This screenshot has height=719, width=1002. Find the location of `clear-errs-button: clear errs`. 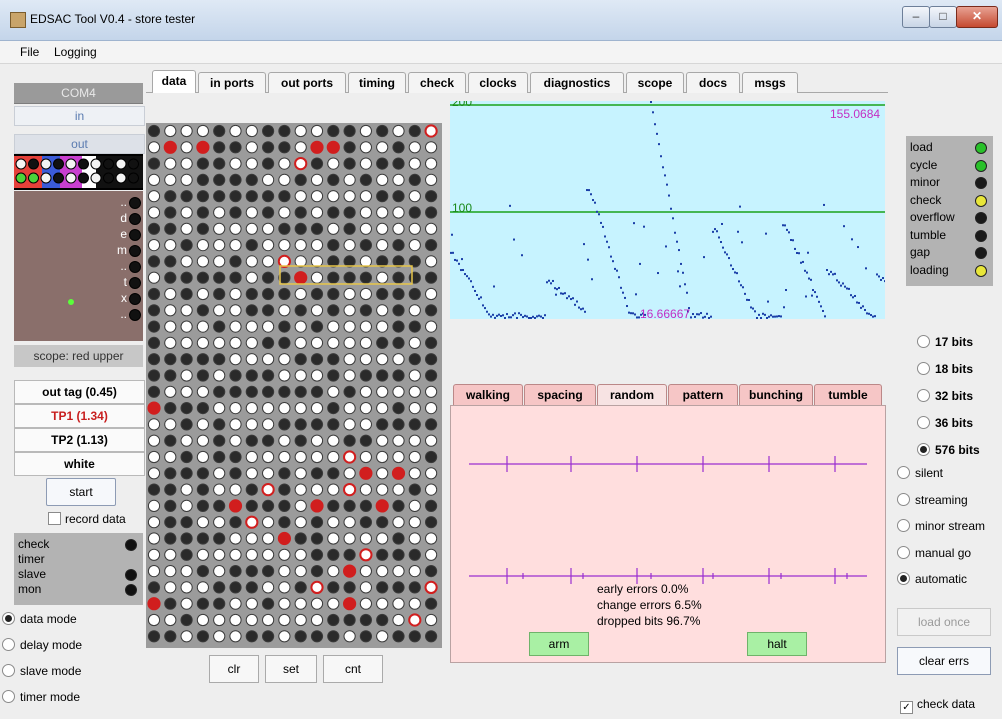

clear-errs-button: clear errs is located at coordinates (944, 661).